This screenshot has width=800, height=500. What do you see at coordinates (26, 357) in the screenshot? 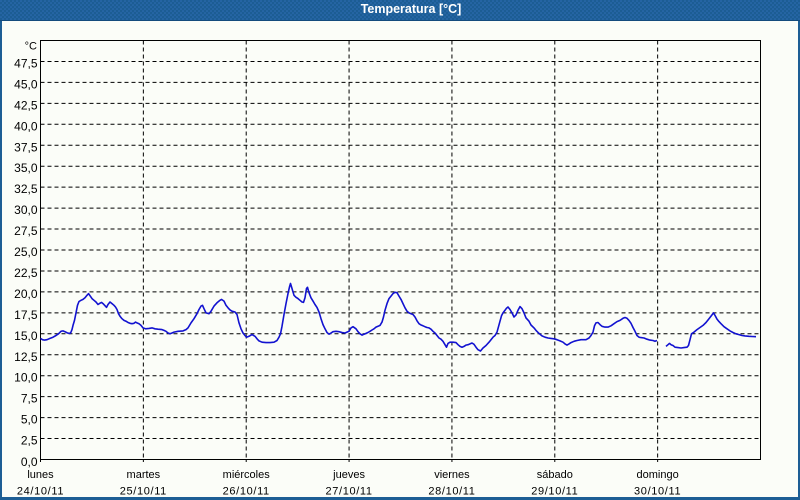
I see `svg-text: 12,5` at bounding box center [26, 357].